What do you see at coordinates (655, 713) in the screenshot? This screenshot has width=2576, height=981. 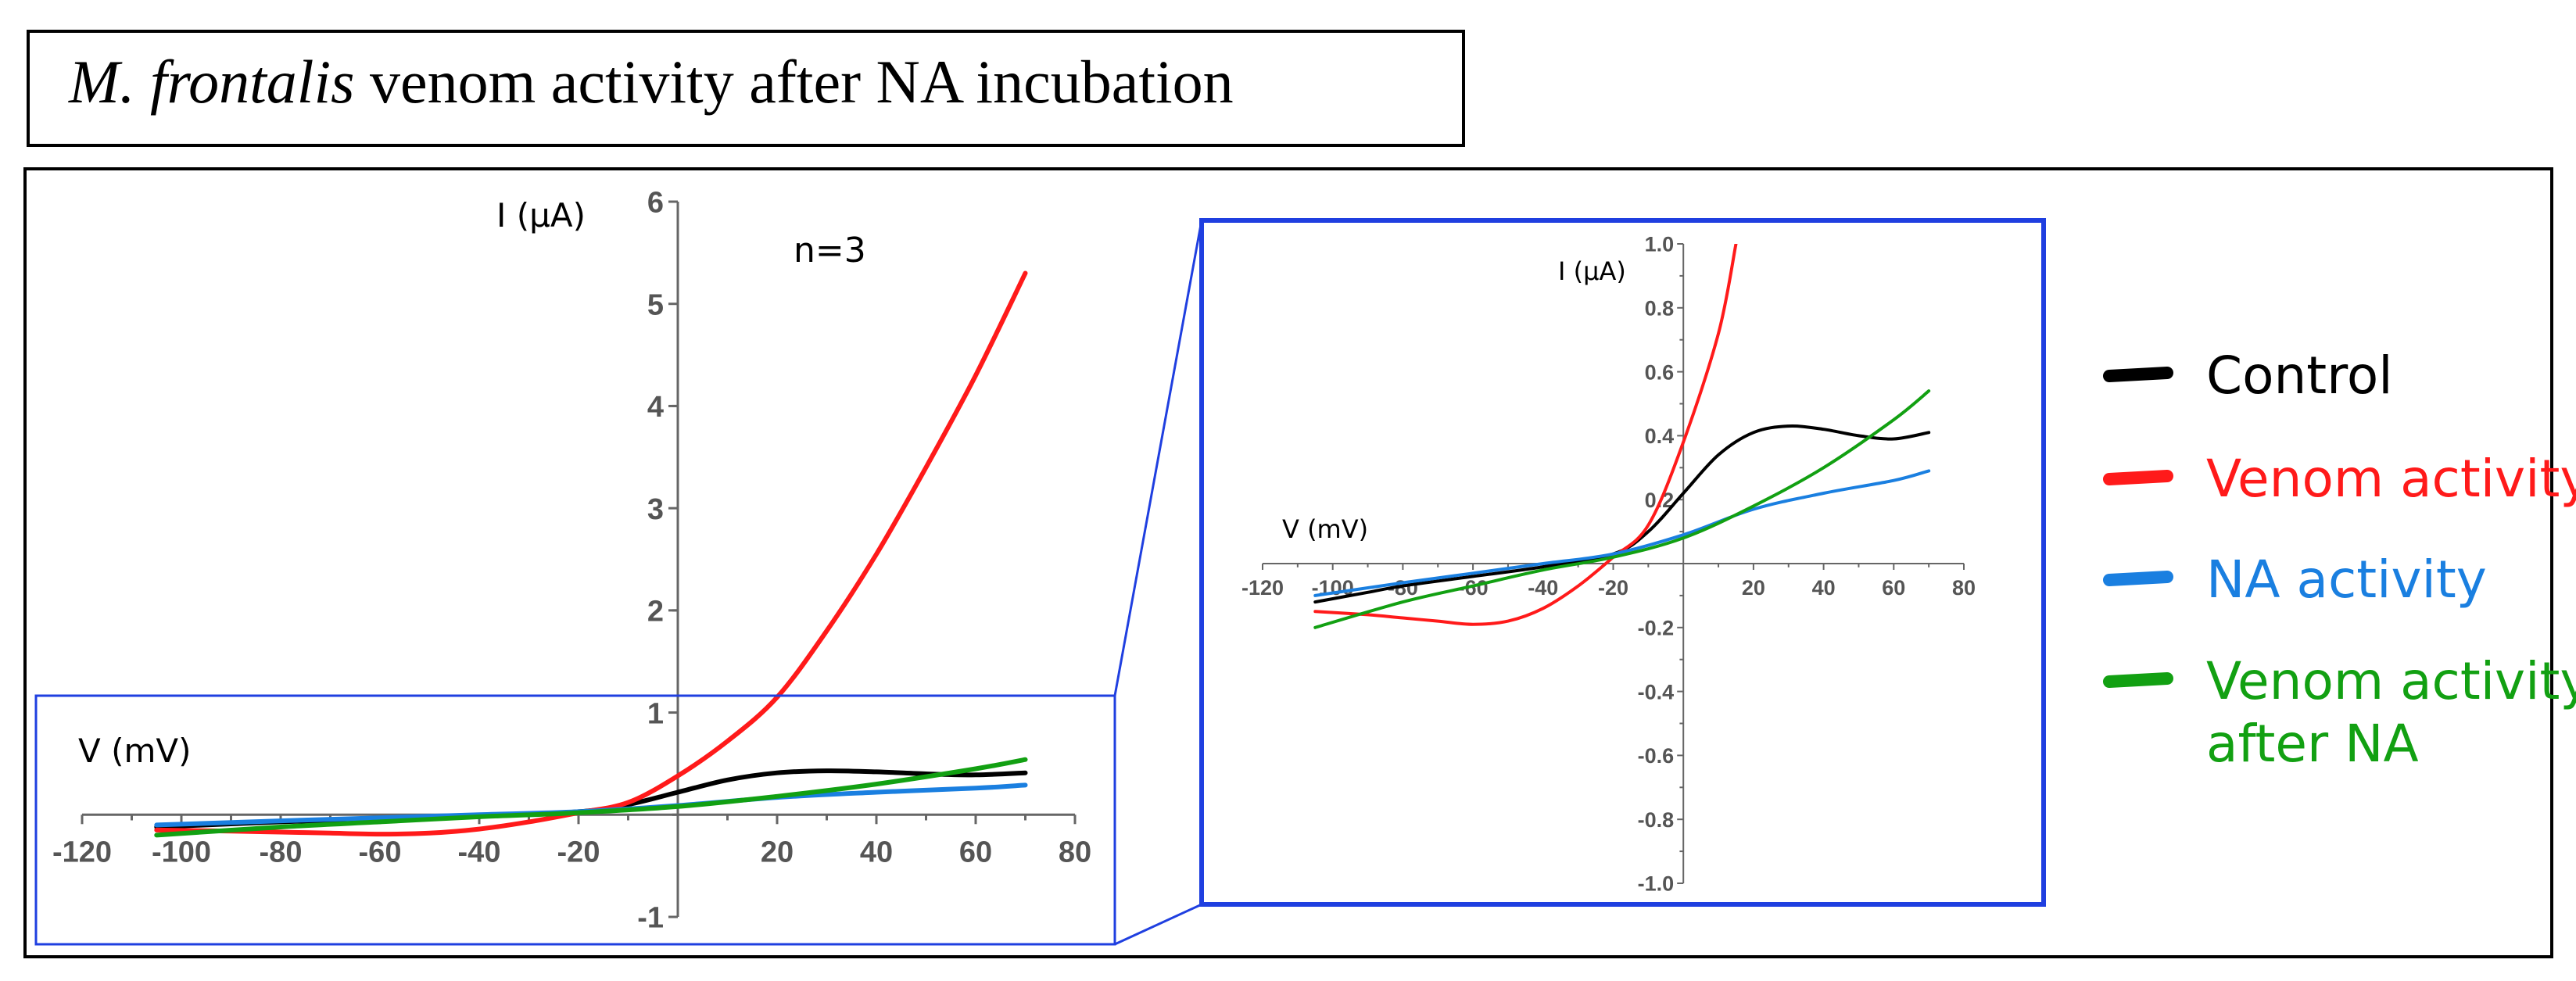 I see `y-tick-label: 1` at bounding box center [655, 713].